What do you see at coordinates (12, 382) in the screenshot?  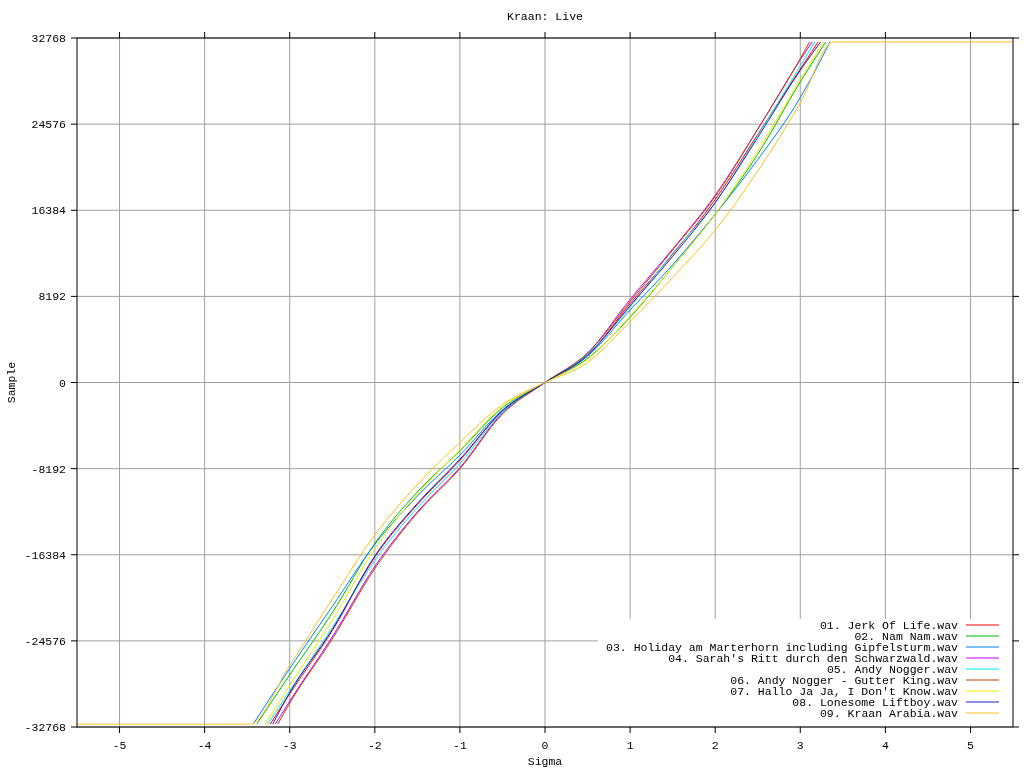 I see `y-axis-title: Sample` at bounding box center [12, 382].